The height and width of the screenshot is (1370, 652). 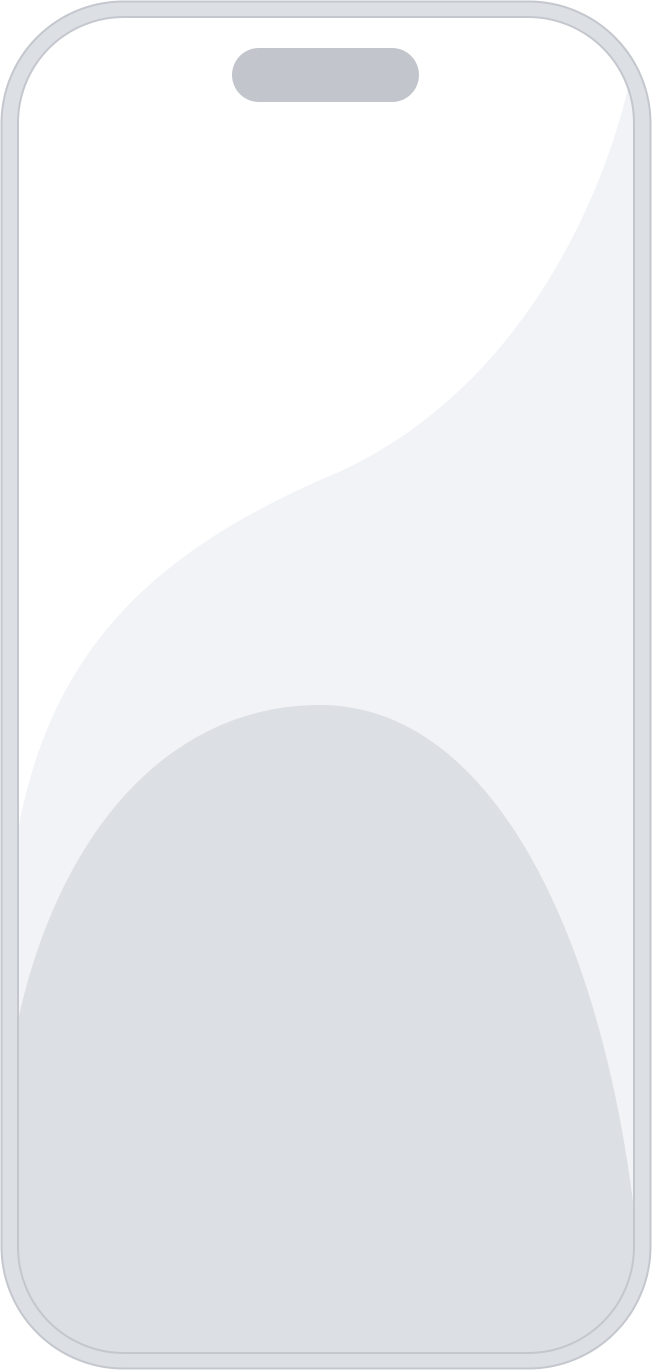 What do you see at coordinates (325, 75) in the screenshot?
I see `dynamic-island` at bounding box center [325, 75].